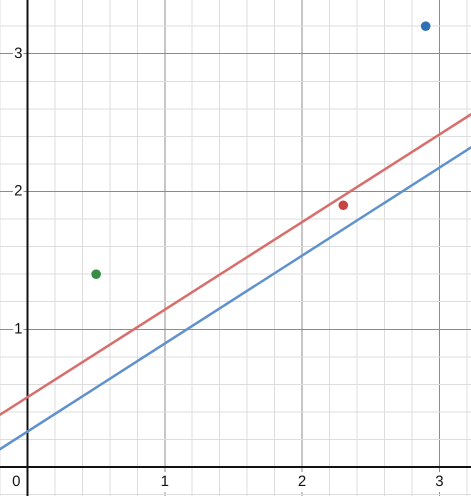  Describe the element at coordinates (439, 481) in the screenshot. I see `x-tick-label: 3` at that location.